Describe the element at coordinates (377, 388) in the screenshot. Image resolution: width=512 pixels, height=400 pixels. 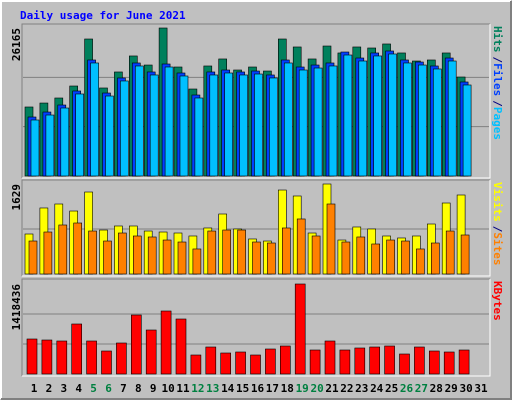
I see `x-tick-label: 24` at that location.